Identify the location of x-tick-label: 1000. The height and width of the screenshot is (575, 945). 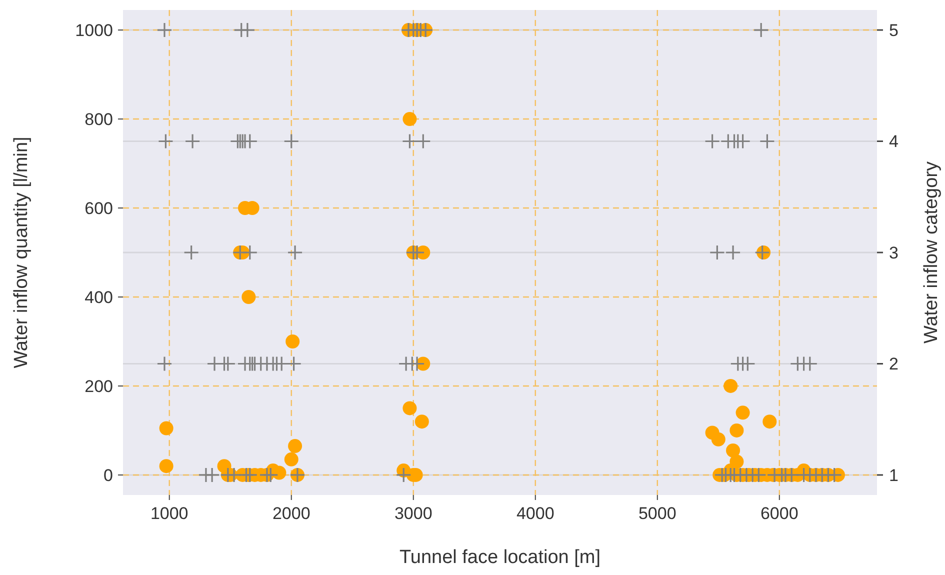
(169, 513).